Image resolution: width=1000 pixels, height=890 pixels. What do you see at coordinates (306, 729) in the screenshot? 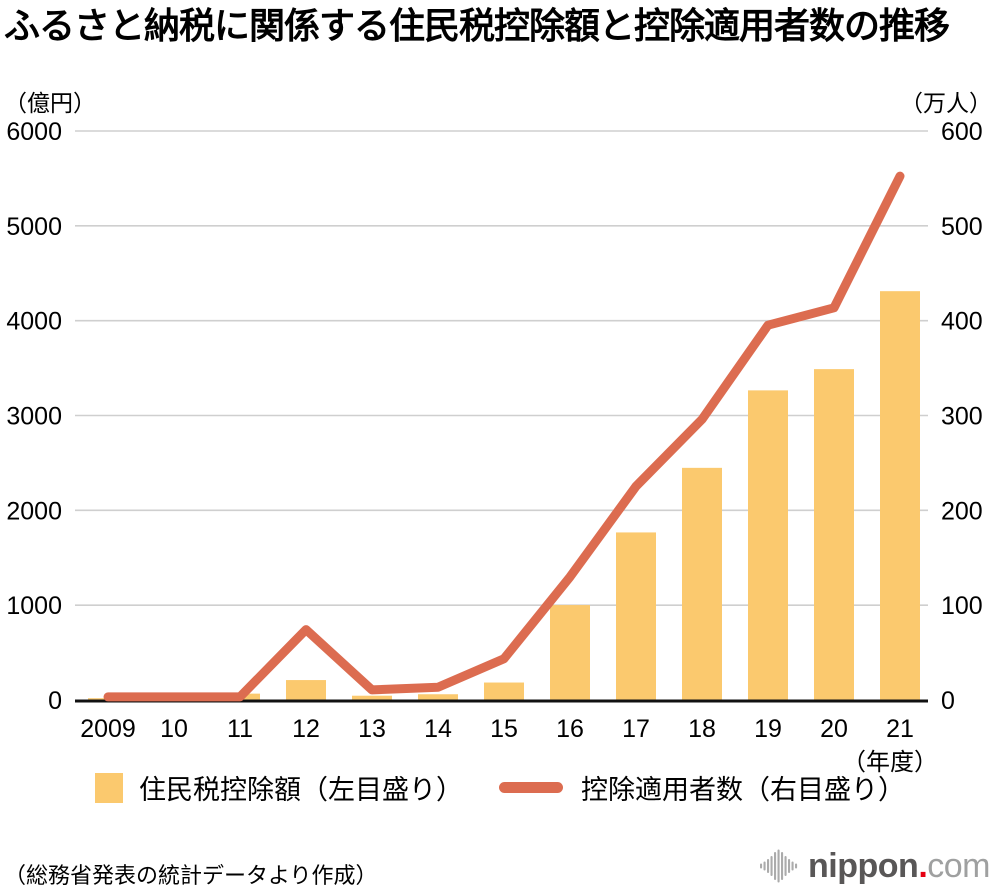
I see `svg-text: 12` at bounding box center [306, 729].